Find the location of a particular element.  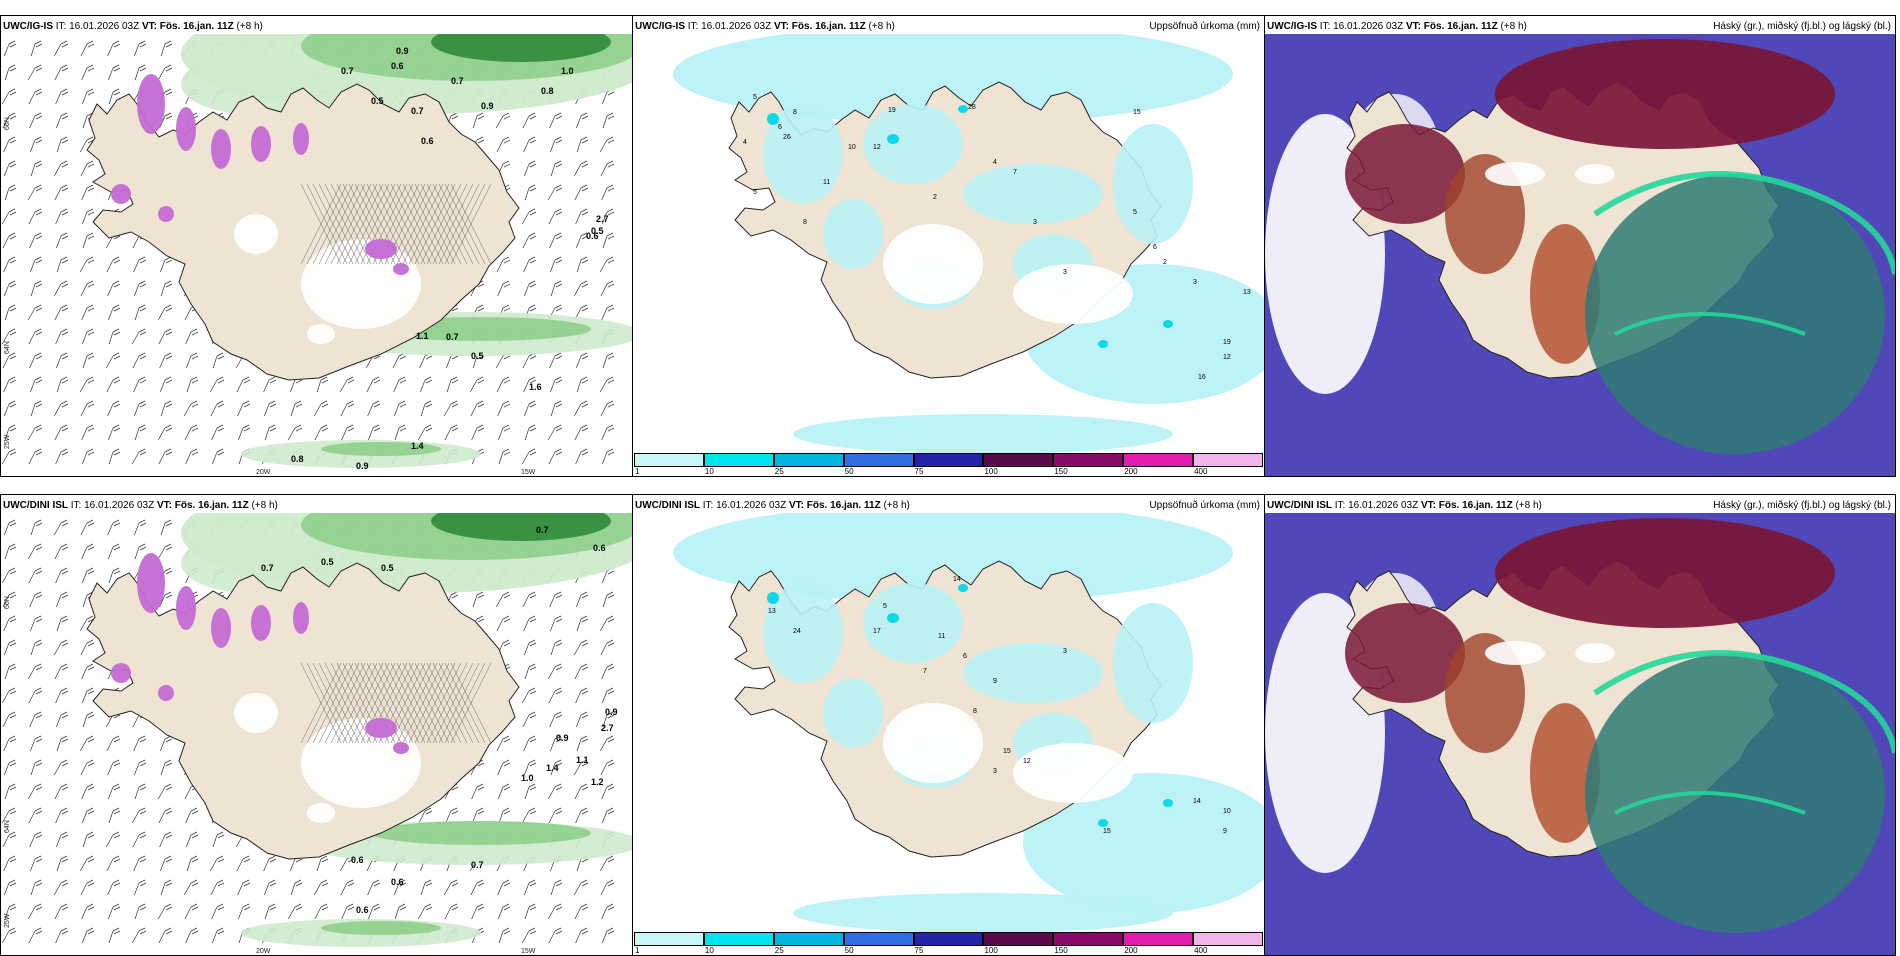

mid-cloud-area is located at coordinates (1735, 314).